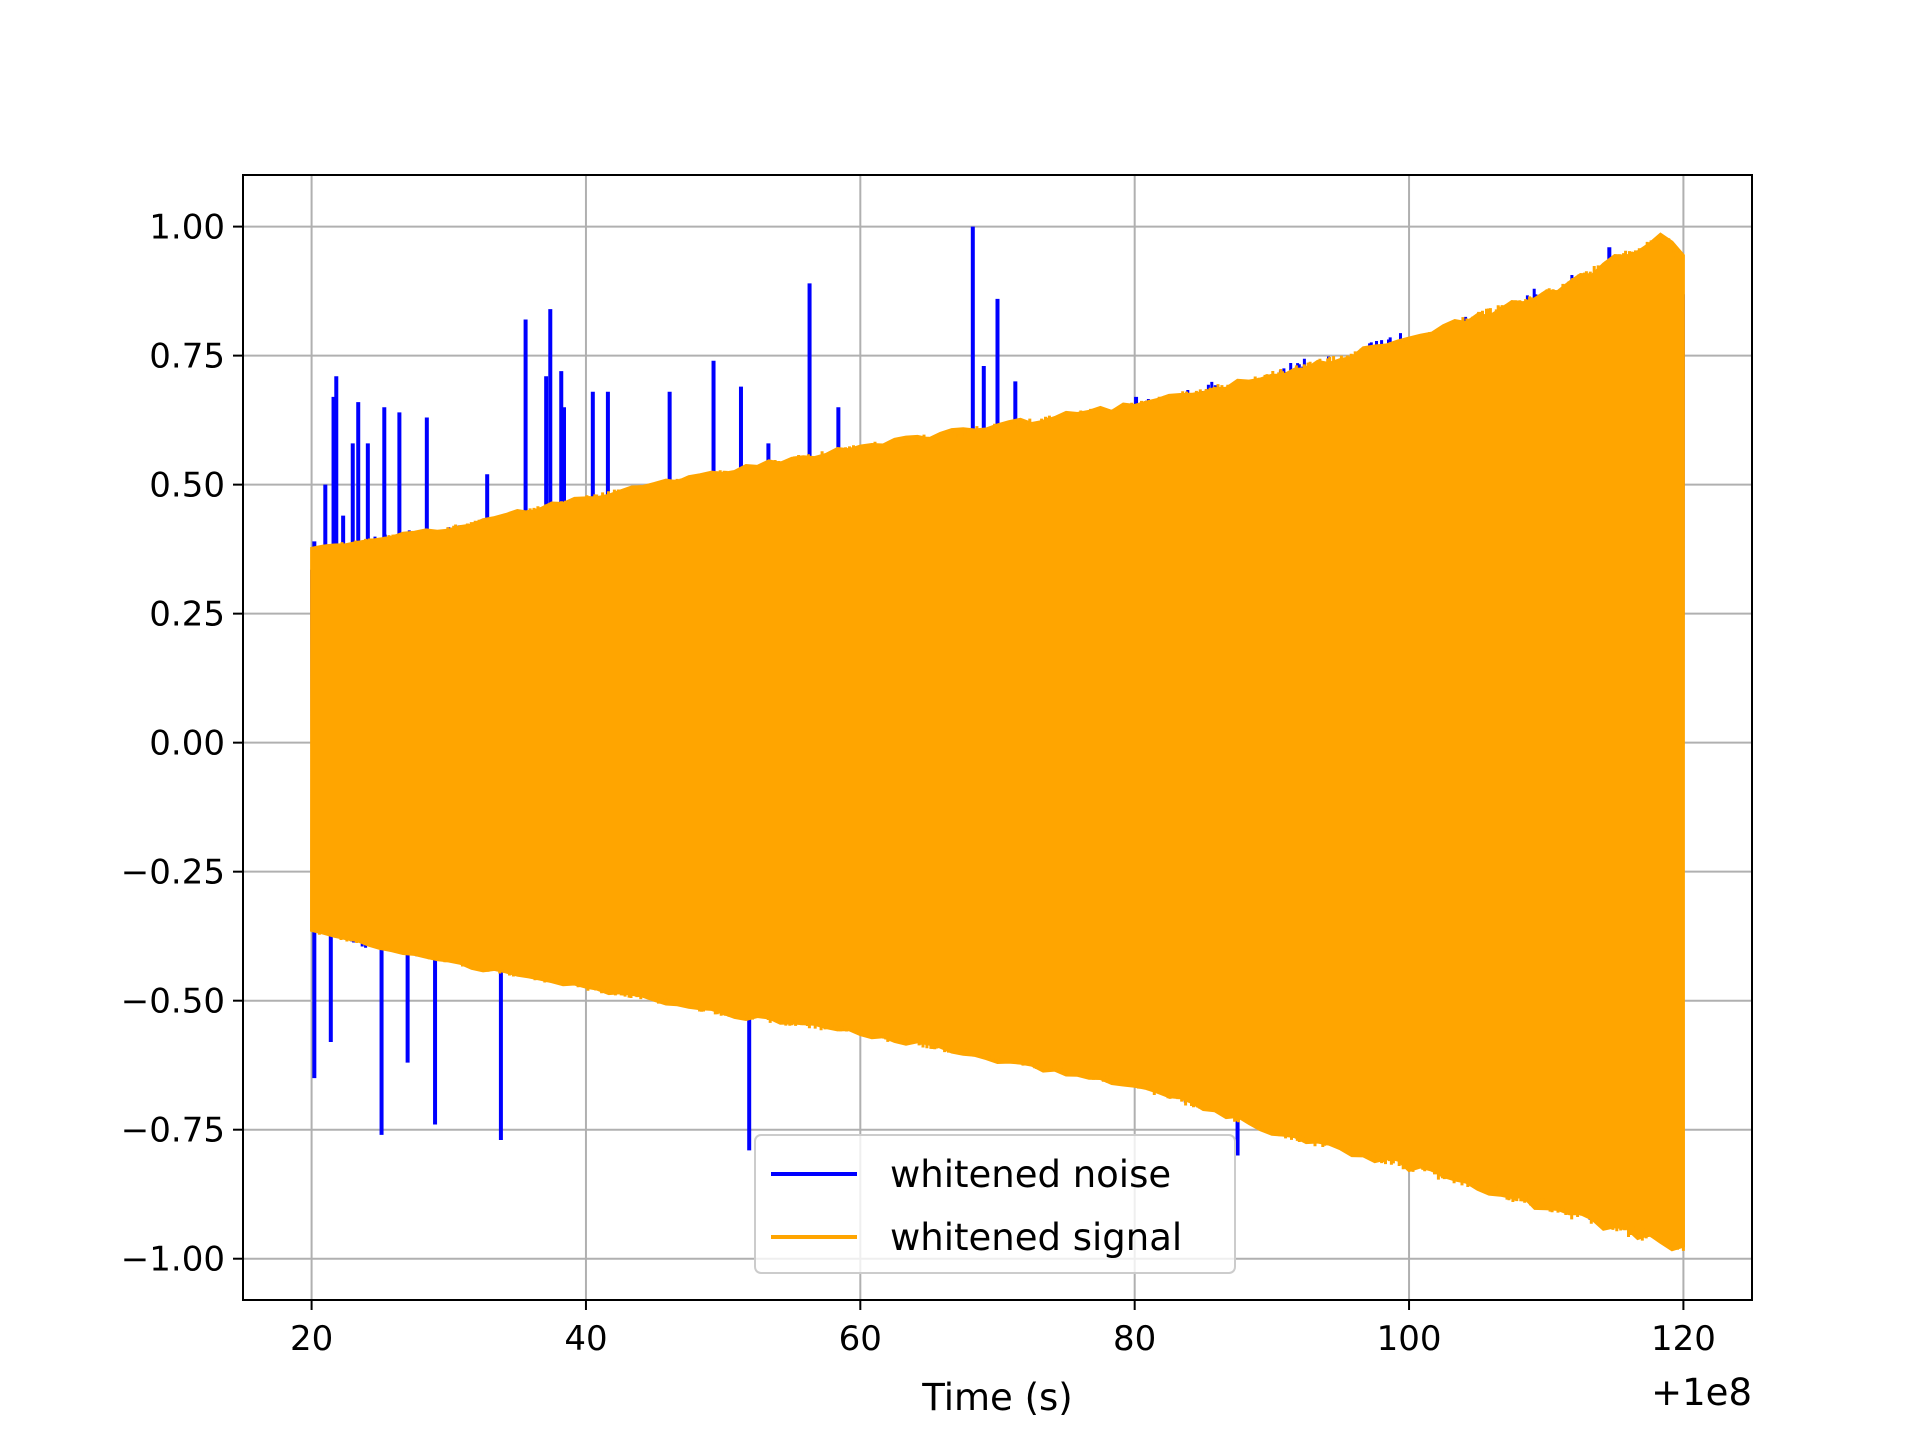  Describe the element at coordinates (1036, 1237) in the screenshot. I see `legend-label-whitened-signal: whitened signal` at that location.